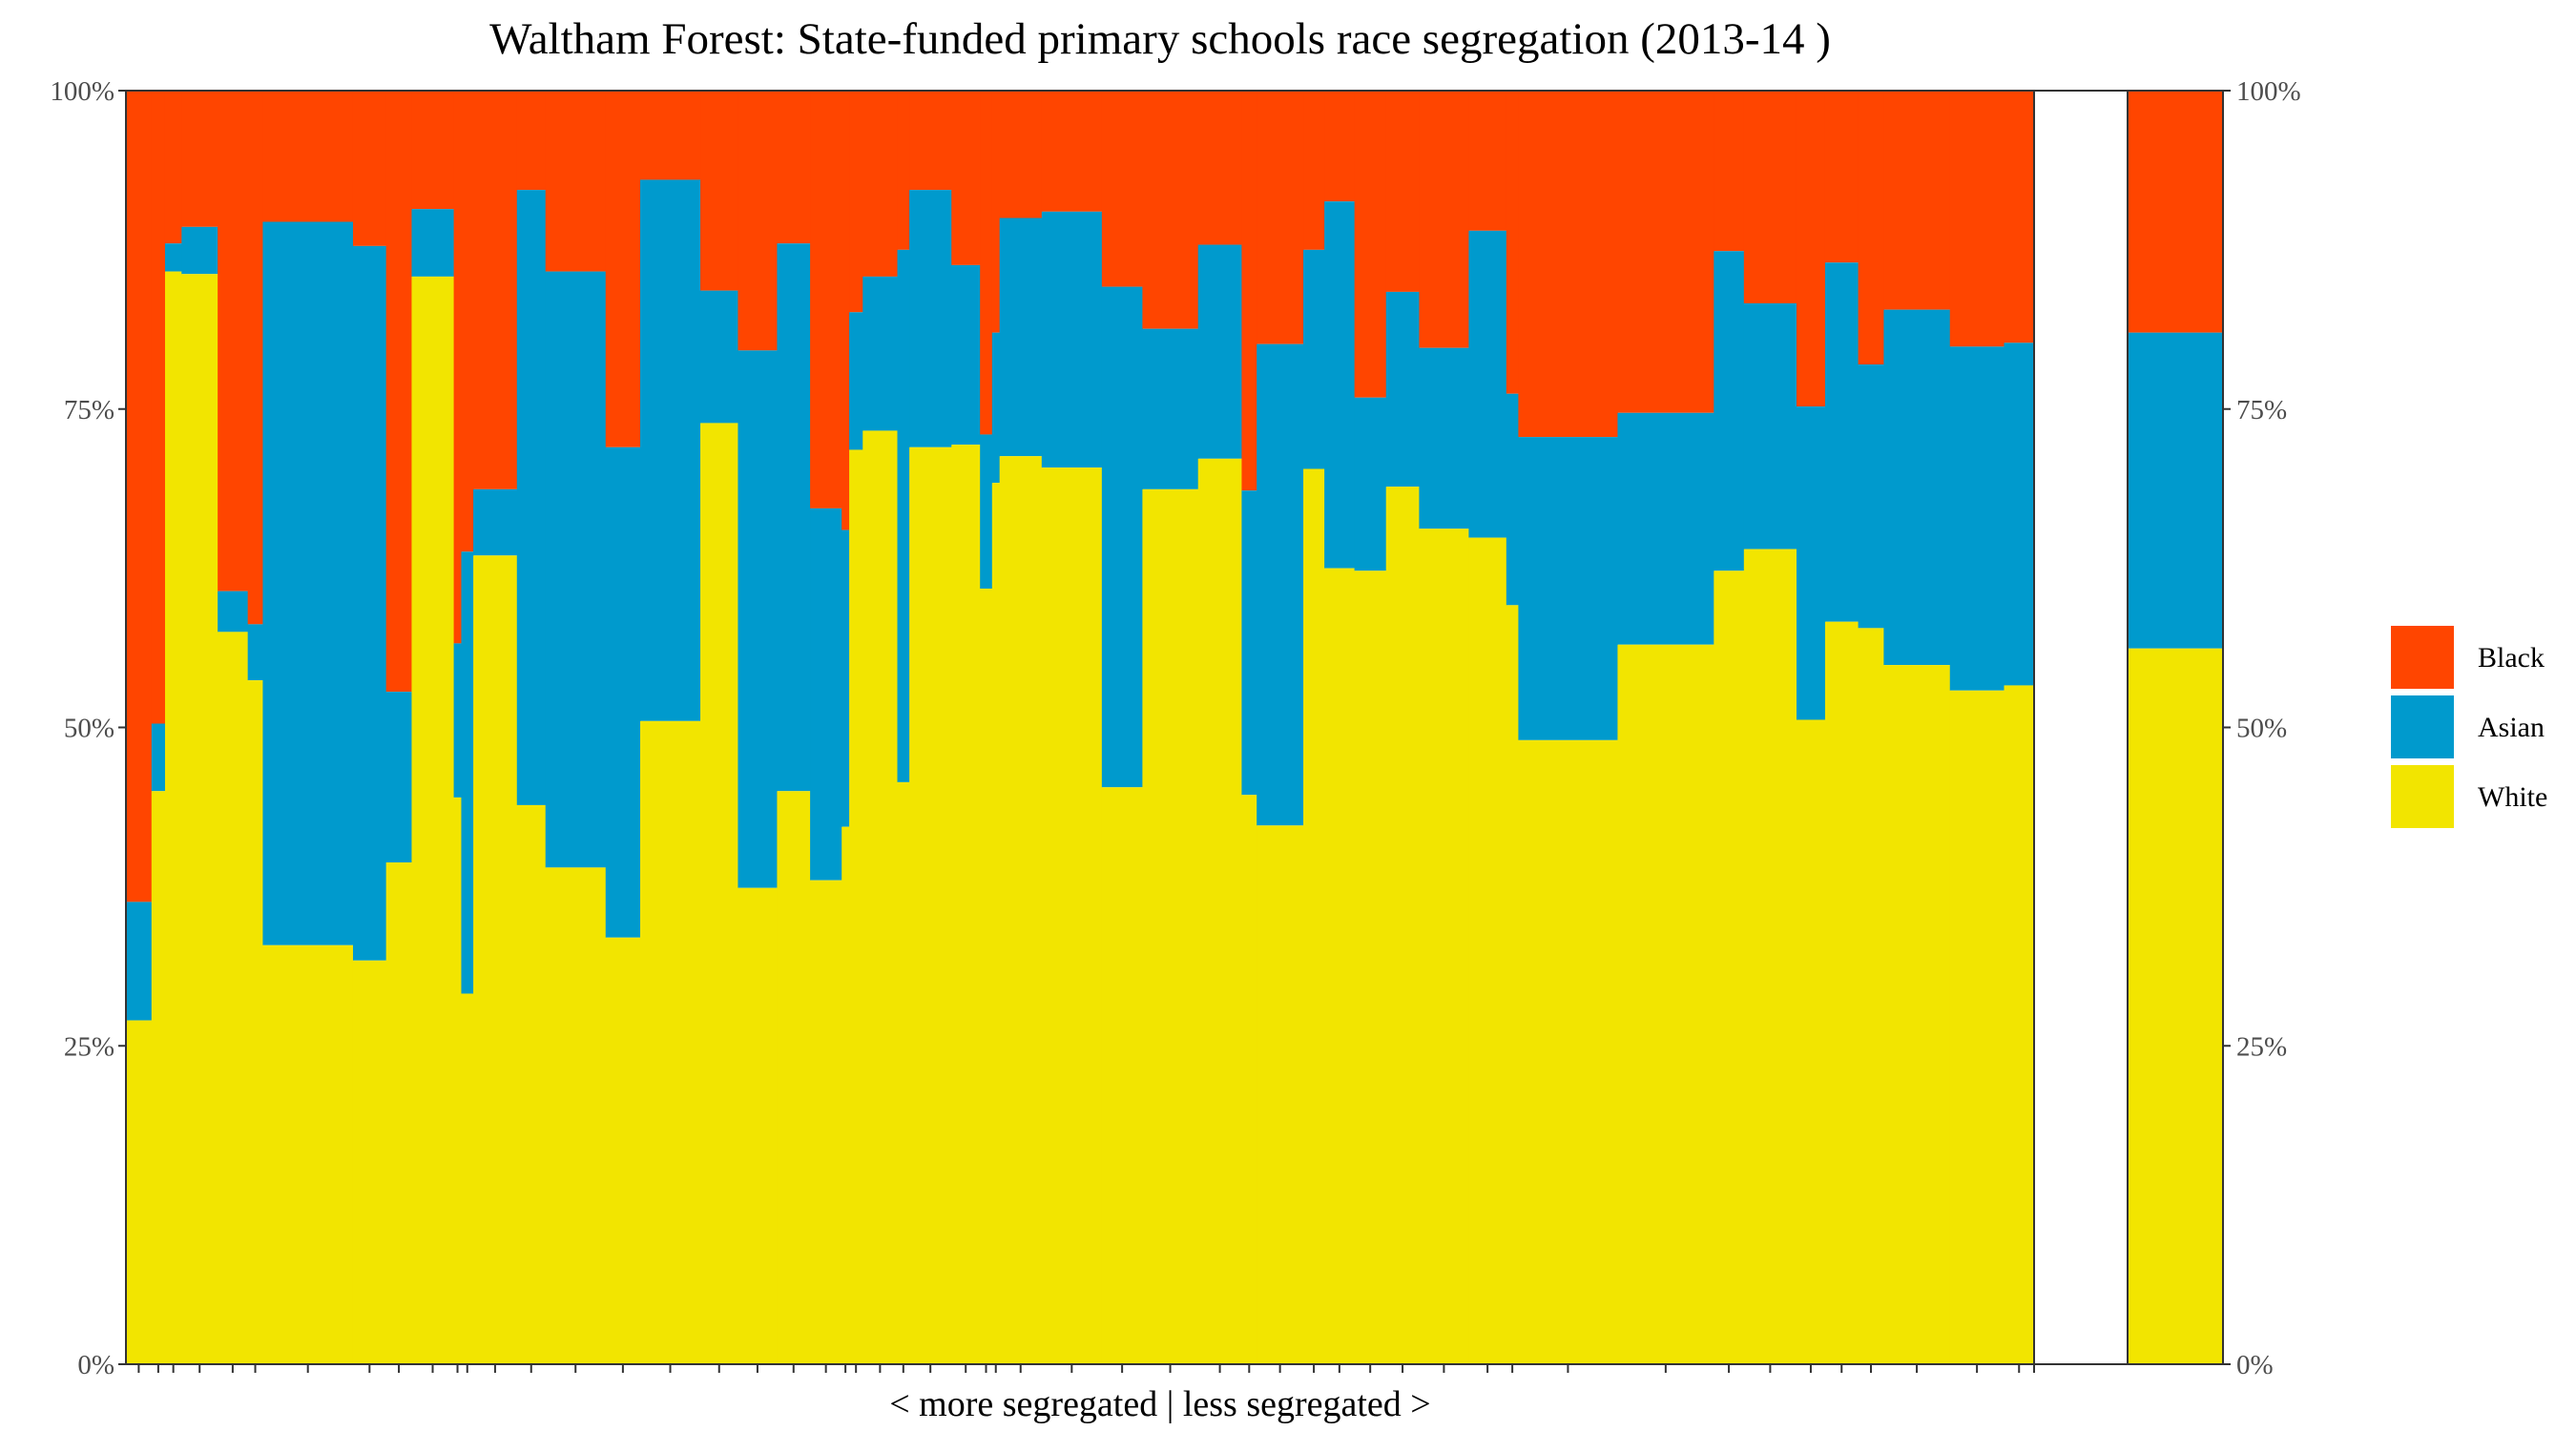  Describe the element at coordinates (95, 1365) in the screenshot. I see `y-tick-label: 0%` at that location.